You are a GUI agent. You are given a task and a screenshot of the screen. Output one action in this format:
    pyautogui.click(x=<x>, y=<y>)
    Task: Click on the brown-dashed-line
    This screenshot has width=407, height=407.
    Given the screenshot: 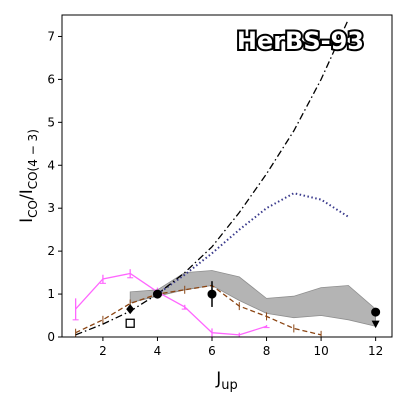 What is the action you would take?
    pyautogui.click(x=198, y=310)
    